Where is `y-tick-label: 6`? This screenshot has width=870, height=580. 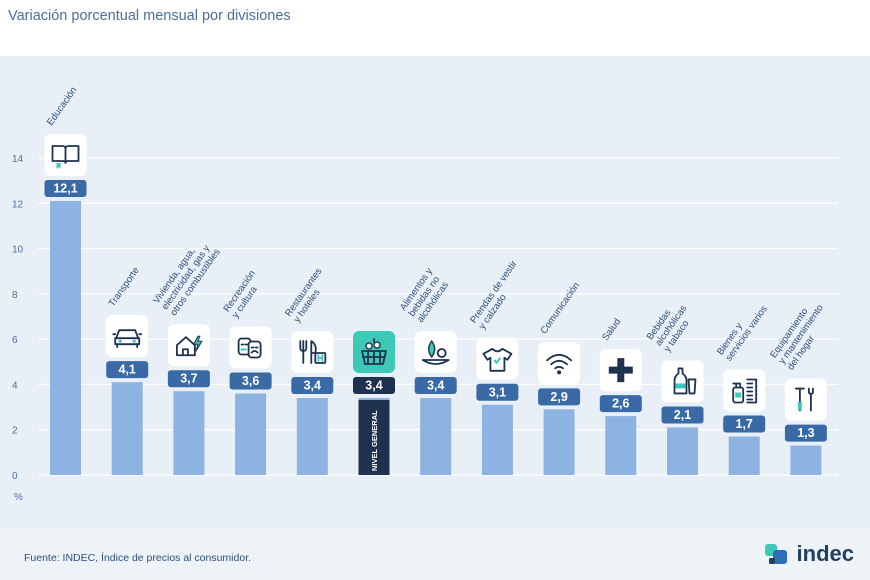
y-tick-label: 6 is located at coordinates (15, 340).